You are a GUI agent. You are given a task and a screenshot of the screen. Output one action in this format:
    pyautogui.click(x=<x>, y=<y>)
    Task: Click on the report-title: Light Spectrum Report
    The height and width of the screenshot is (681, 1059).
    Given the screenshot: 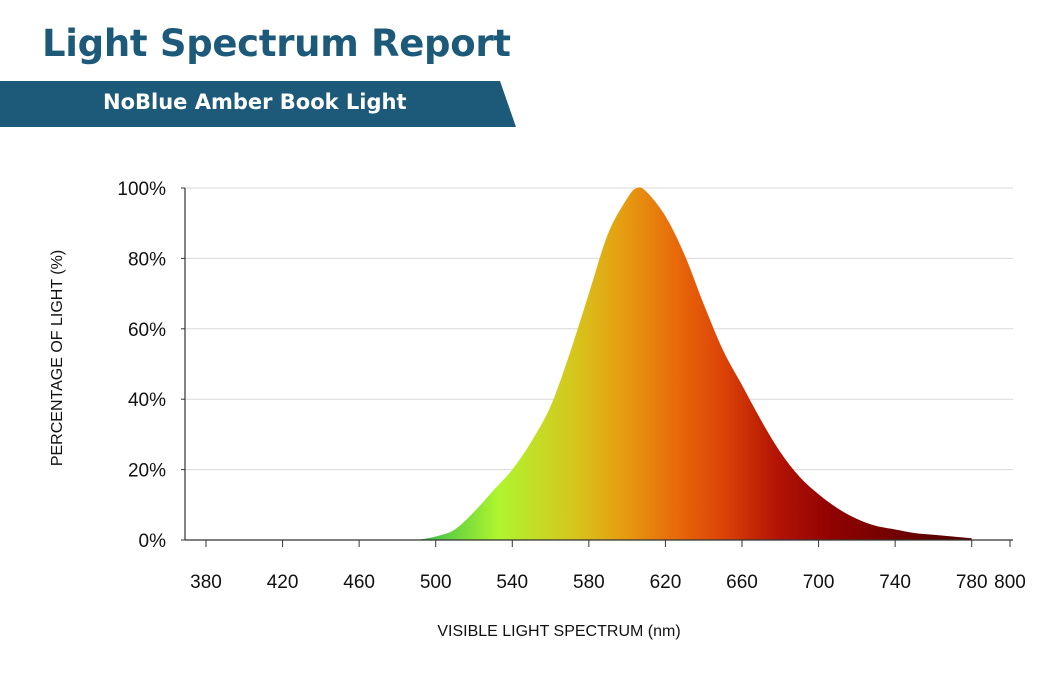 What is the action you would take?
    pyautogui.click(x=276, y=43)
    